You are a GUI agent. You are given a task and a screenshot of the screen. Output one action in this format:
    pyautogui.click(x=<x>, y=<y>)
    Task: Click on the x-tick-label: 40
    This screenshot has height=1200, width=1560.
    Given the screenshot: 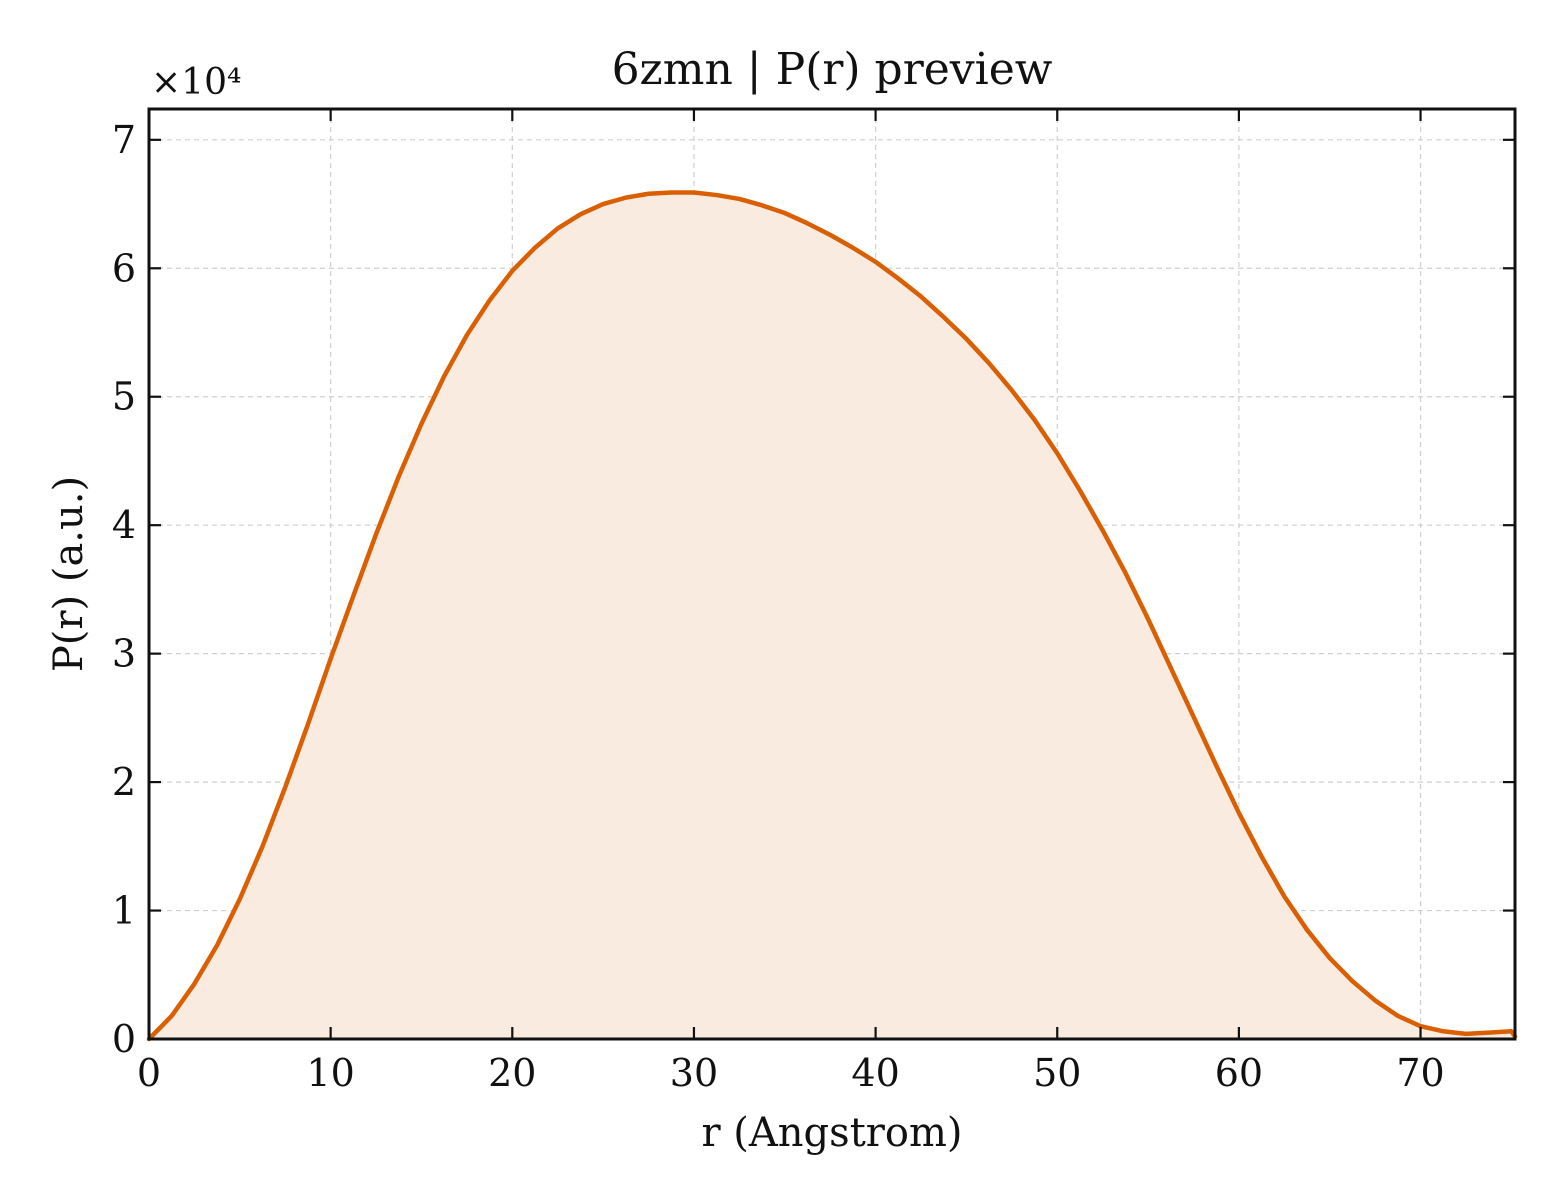 What is the action you would take?
    pyautogui.click(x=875, y=1073)
    